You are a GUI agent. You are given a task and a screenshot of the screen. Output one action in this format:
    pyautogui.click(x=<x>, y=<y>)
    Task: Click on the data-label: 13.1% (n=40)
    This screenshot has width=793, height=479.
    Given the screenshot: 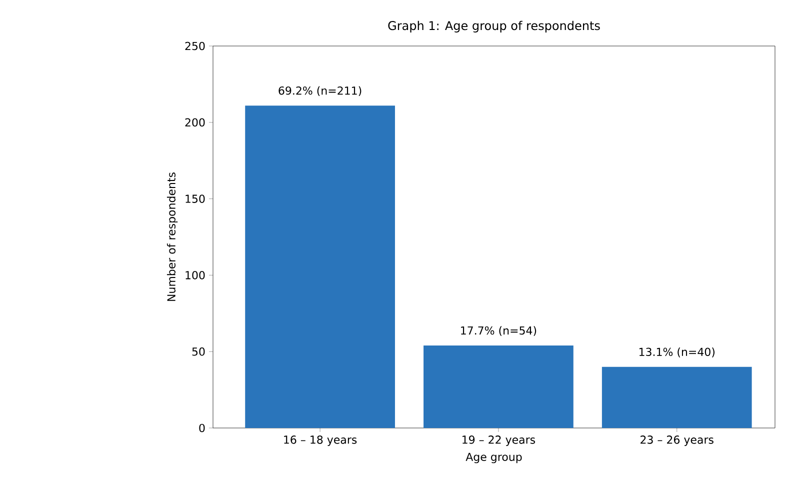 What is the action you would take?
    pyautogui.click(x=677, y=353)
    